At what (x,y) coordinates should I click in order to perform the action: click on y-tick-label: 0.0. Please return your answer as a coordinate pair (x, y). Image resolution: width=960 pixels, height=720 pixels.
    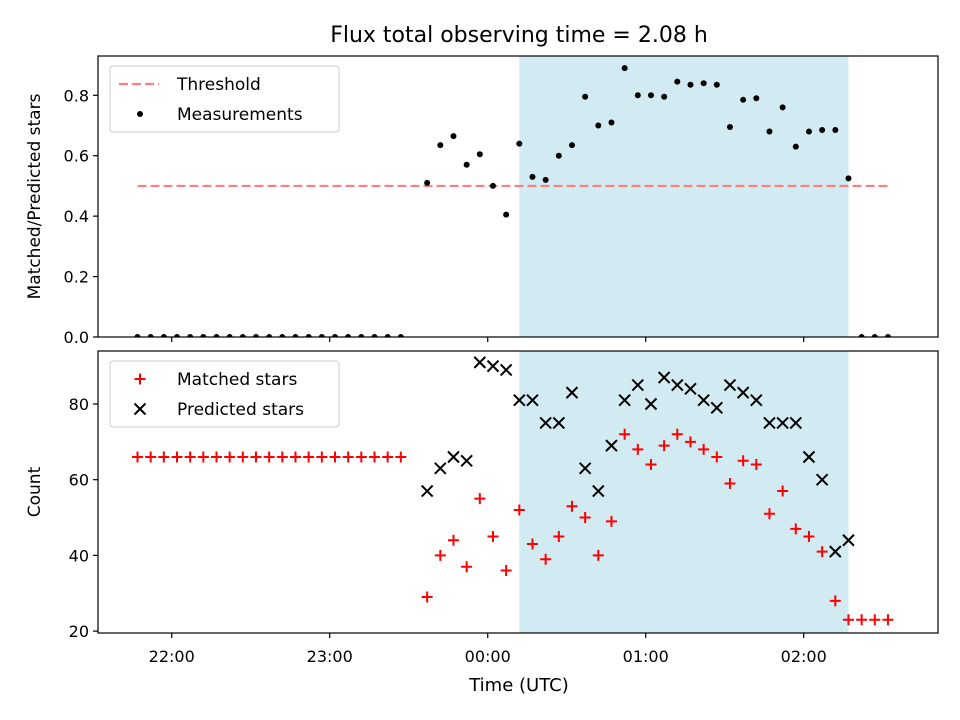
    Looking at the image, I should click on (76, 337).